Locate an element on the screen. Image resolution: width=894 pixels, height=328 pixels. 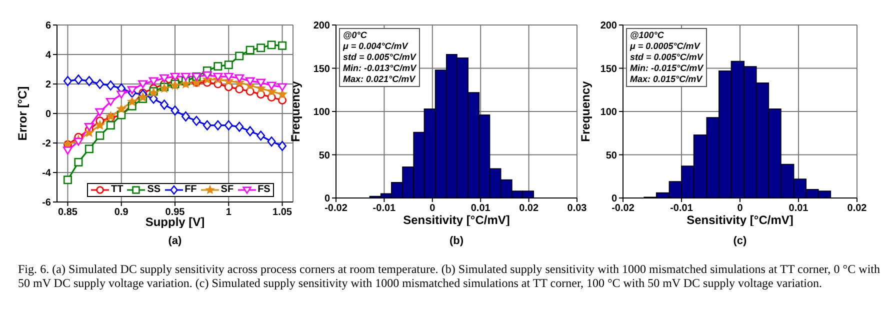
annotation: Max: 0.015°C/mV is located at coordinates (667, 79).